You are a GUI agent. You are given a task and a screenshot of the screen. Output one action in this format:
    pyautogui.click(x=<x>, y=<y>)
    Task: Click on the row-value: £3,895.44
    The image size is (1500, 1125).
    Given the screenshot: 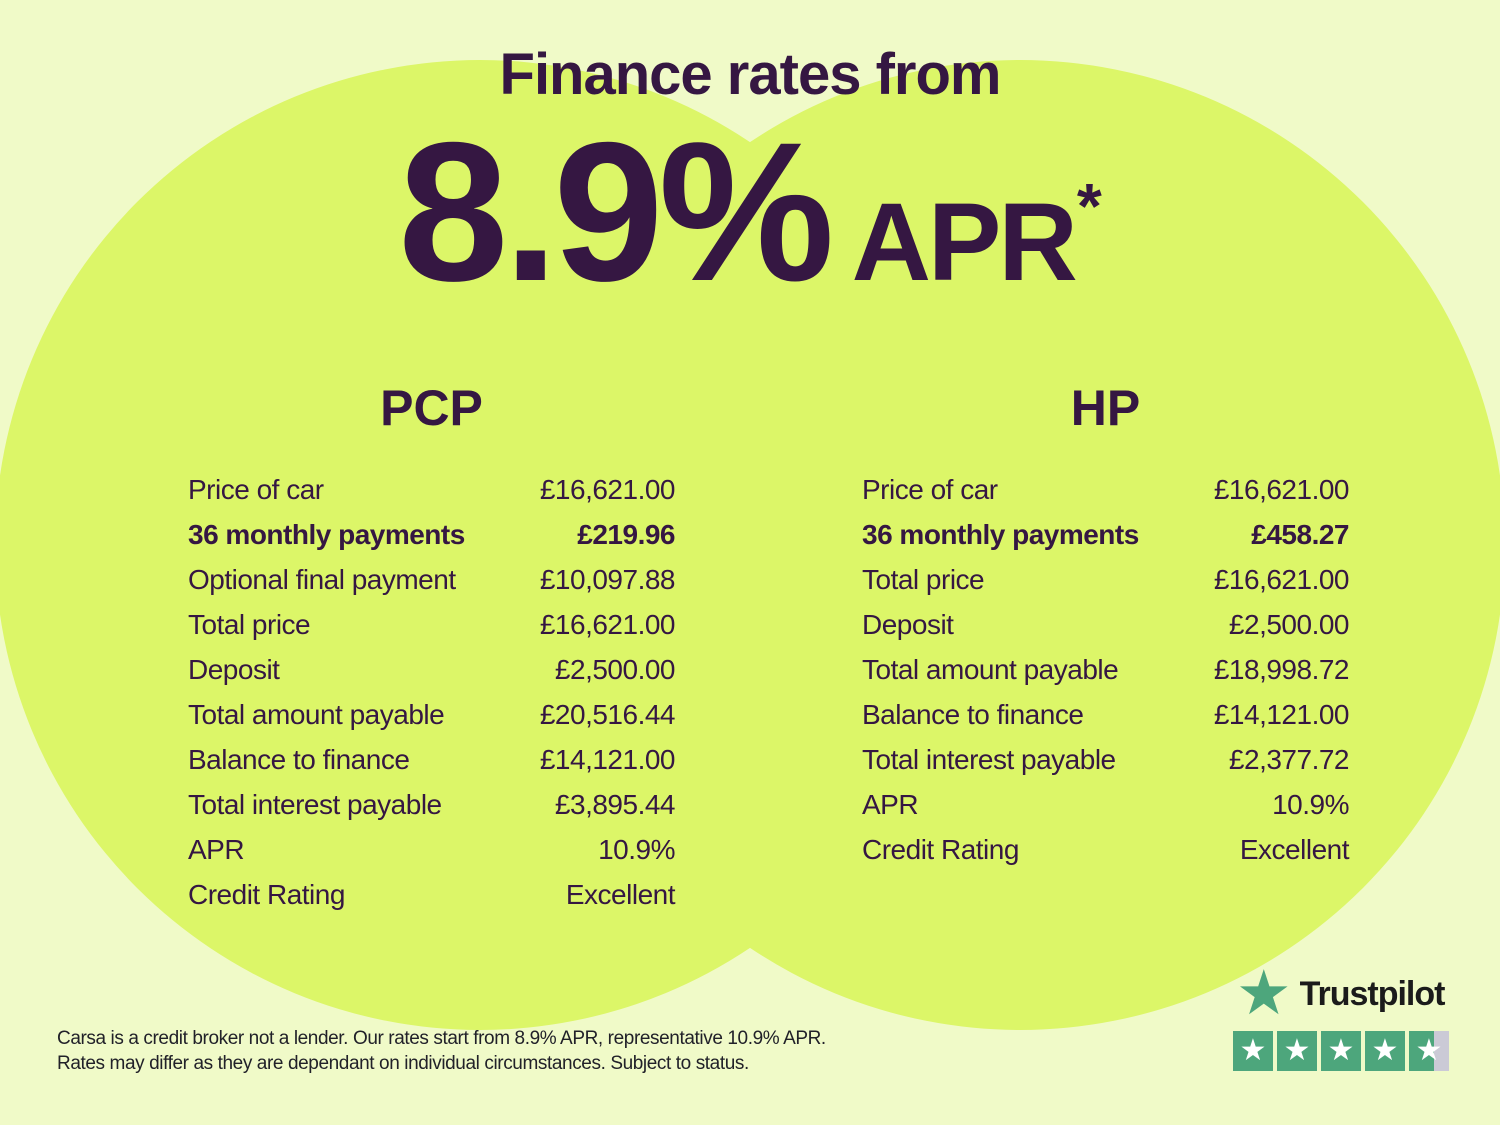 What is the action you would take?
    pyautogui.click(x=615, y=804)
    